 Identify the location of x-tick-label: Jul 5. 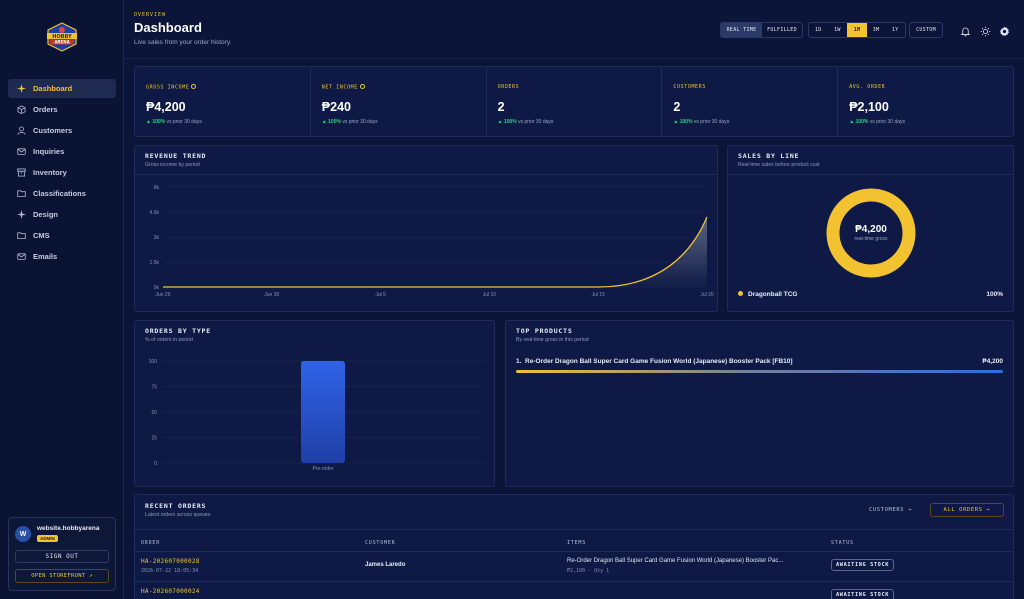
(380, 295).